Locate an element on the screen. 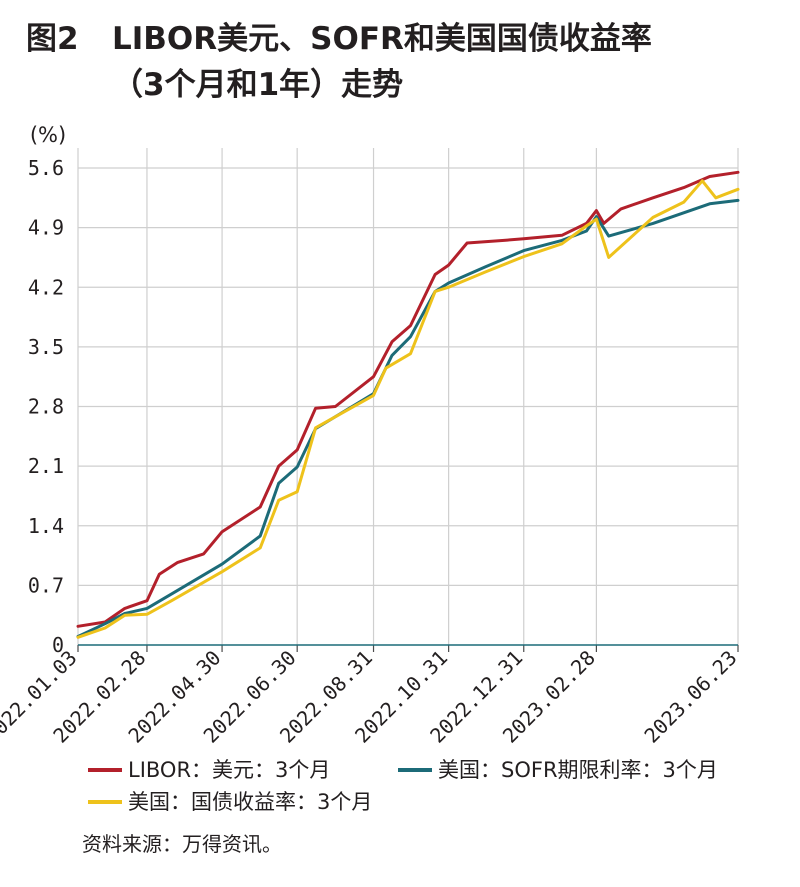 The height and width of the screenshot is (887, 800). y-tick-label: 2.1 is located at coordinates (46, 466).